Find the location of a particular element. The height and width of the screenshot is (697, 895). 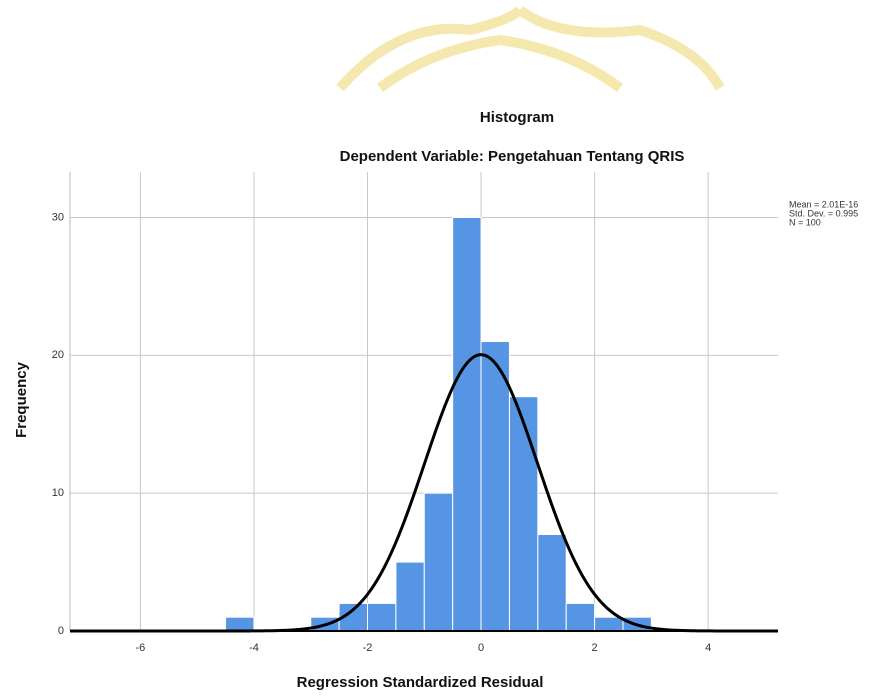

y-axis-label: Frequency is located at coordinates (21, 399).